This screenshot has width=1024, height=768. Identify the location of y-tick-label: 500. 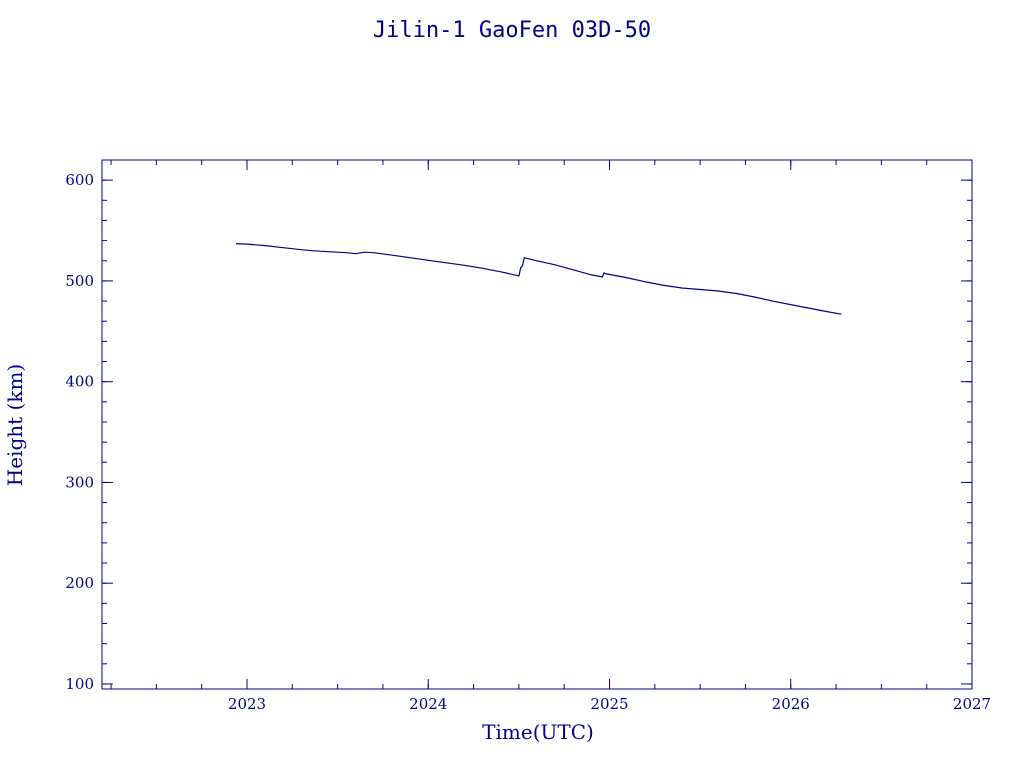
(79, 281).